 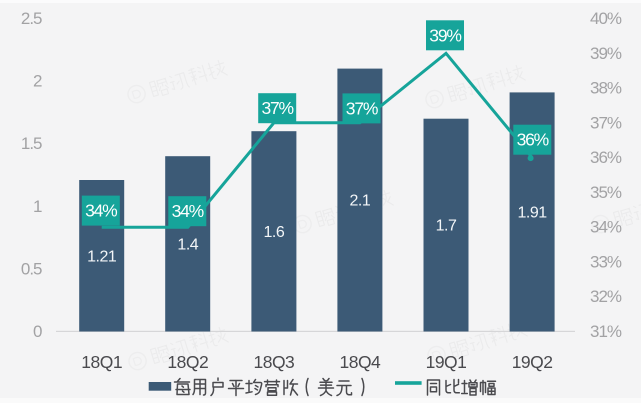 What do you see at coordinates (274, 232) in the screenshot?
I see `svg-text: 1.6` at bounding box center [274, 232].